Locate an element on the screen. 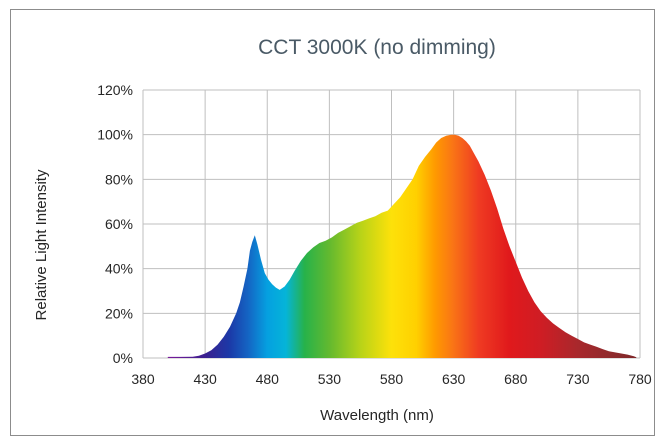 This screenshot has height=446, width=666. x-tick-label: 480 is located at coordinates (268, 379).